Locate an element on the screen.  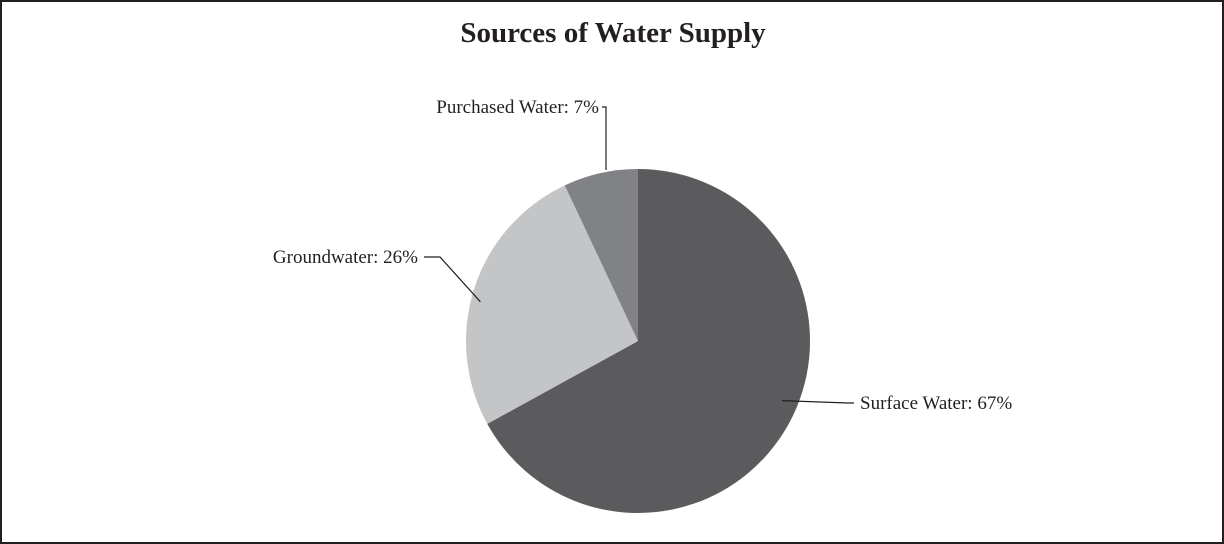
slice-label-purchased-water: Purchased Water: 7% is located at coordinates (517, 107).